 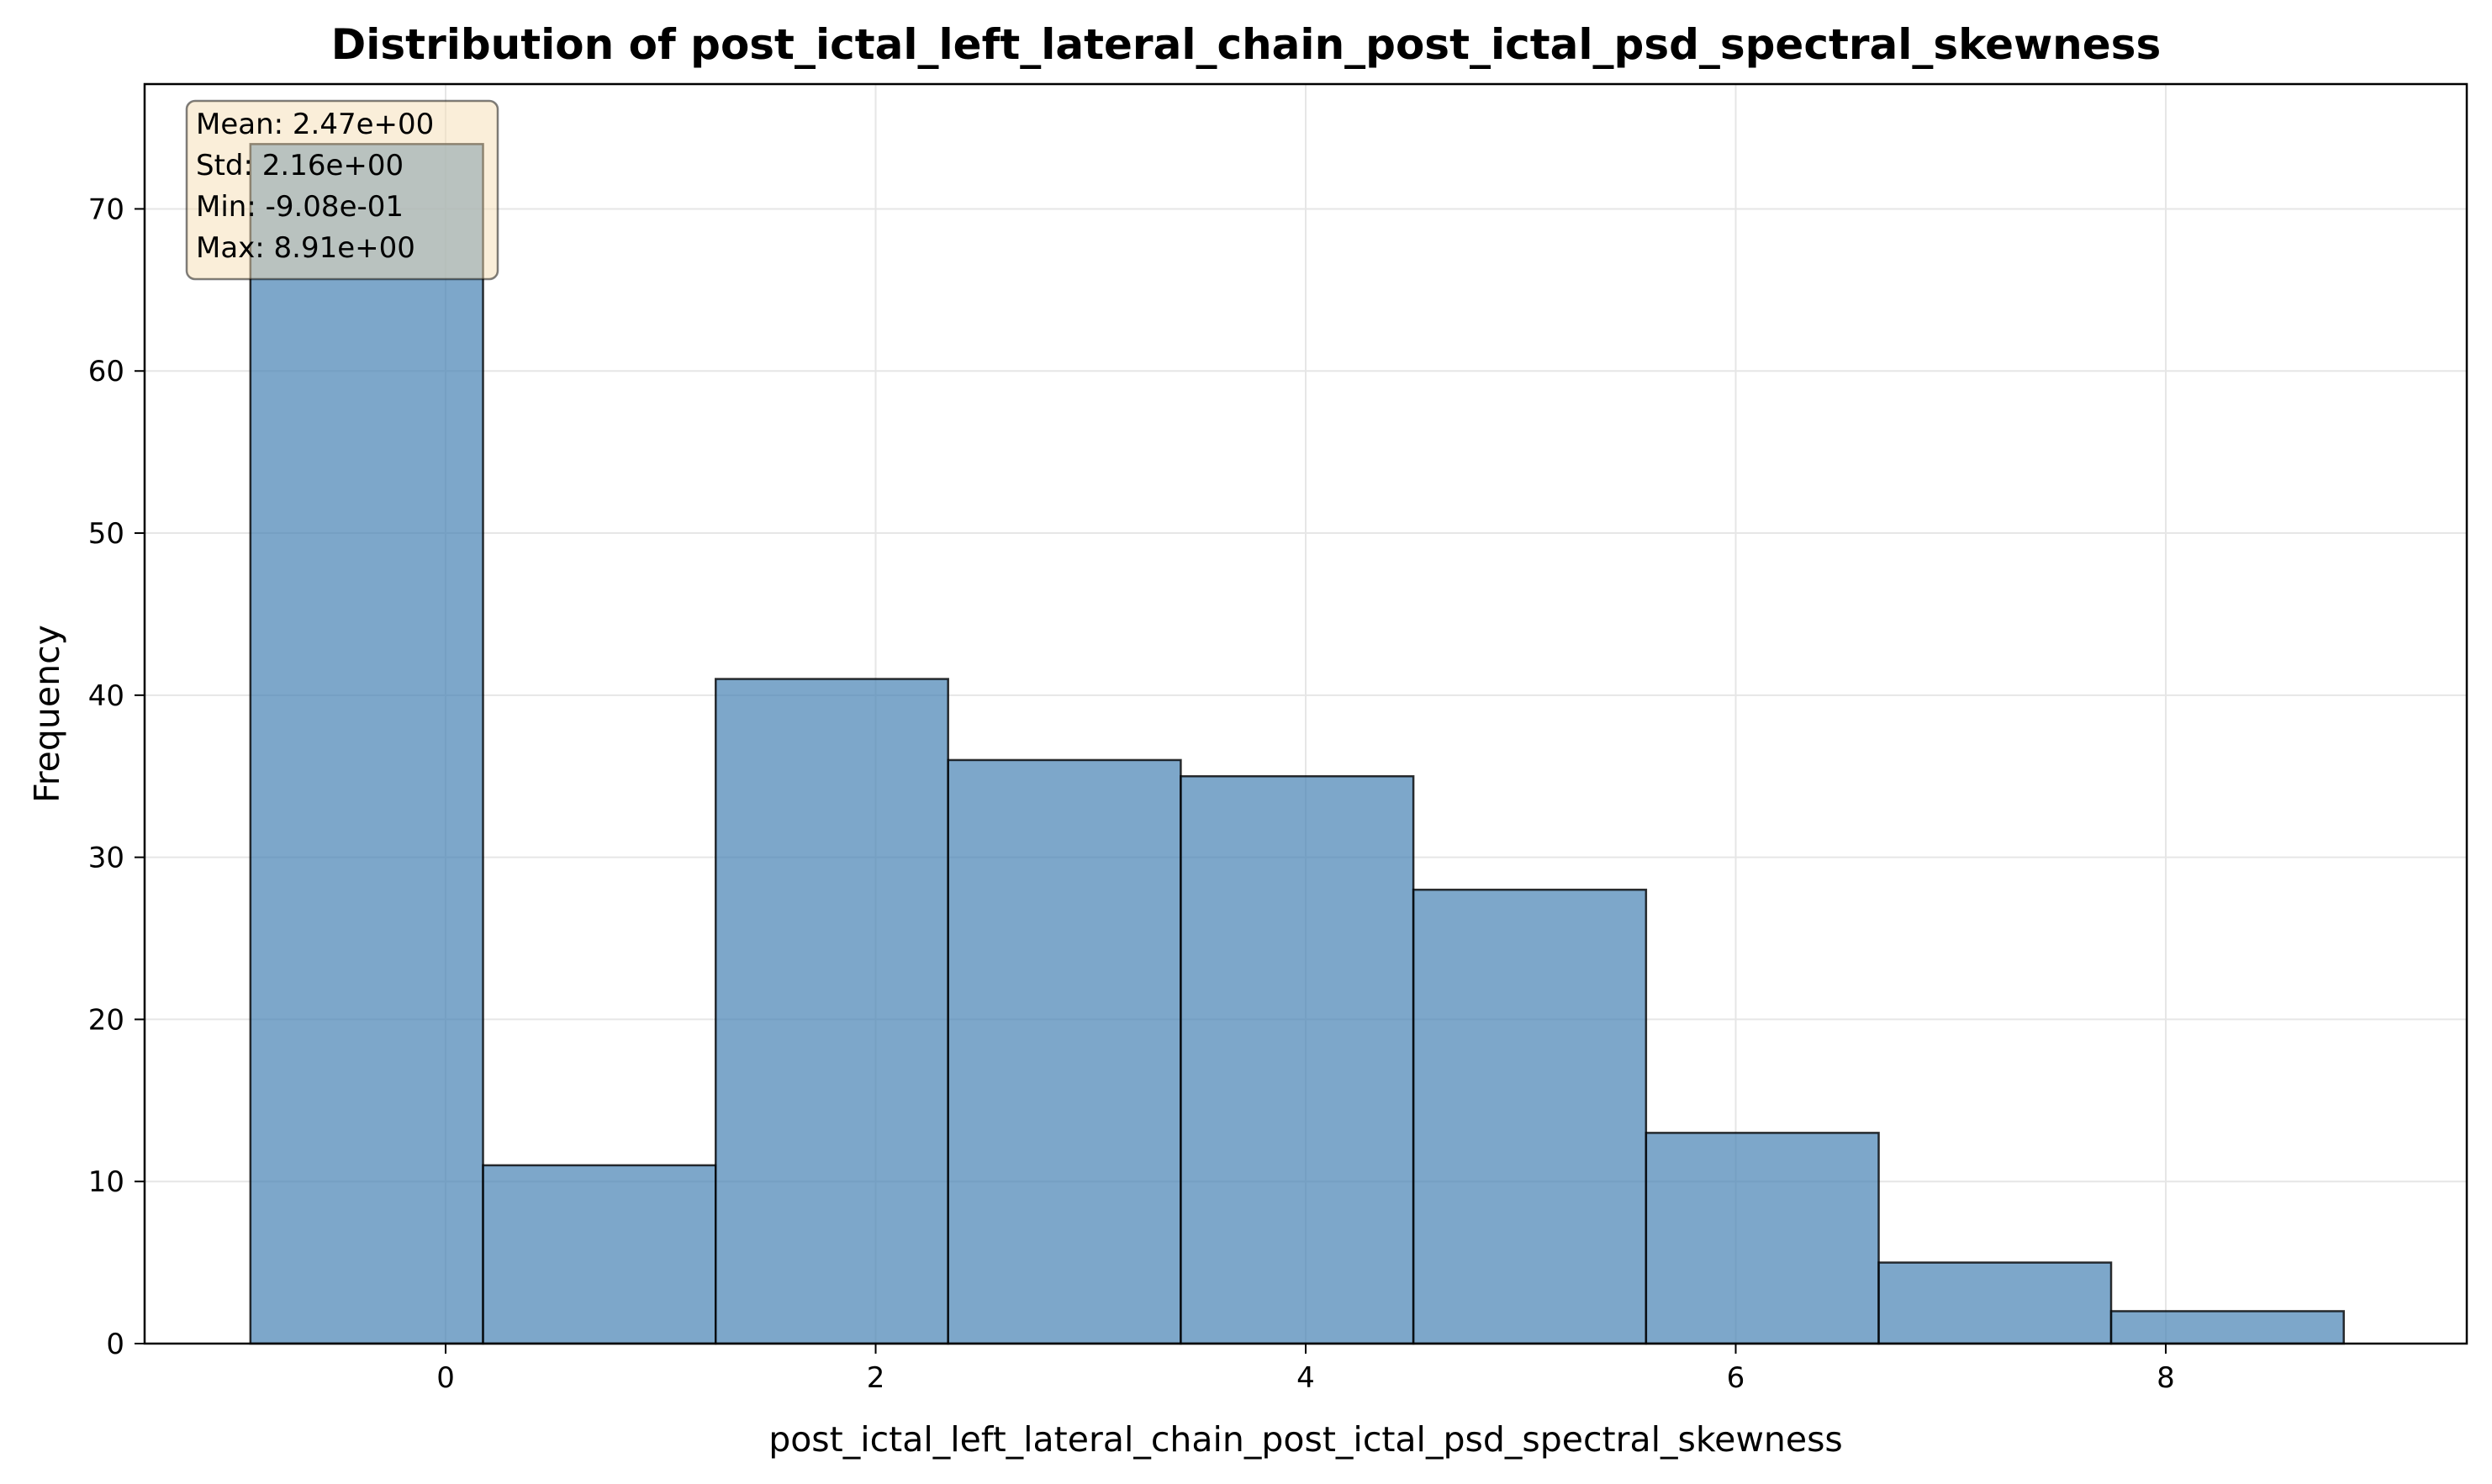 What do you see at coordinates (106, 1020) in the screenshot?
I see `y-tick-label: 20` at bounding box center [106, 1020].